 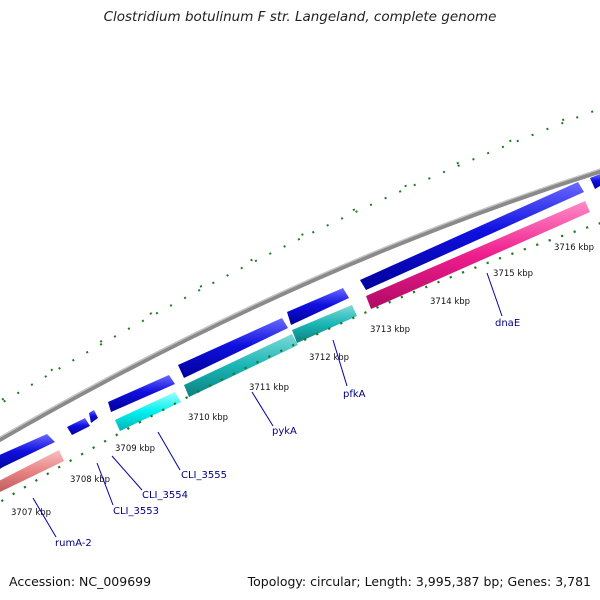 What do you see at coordinates (390, 330) in the screenshot?
I see `tick-label: 3713 kbp` at bounding box center [390, 330].